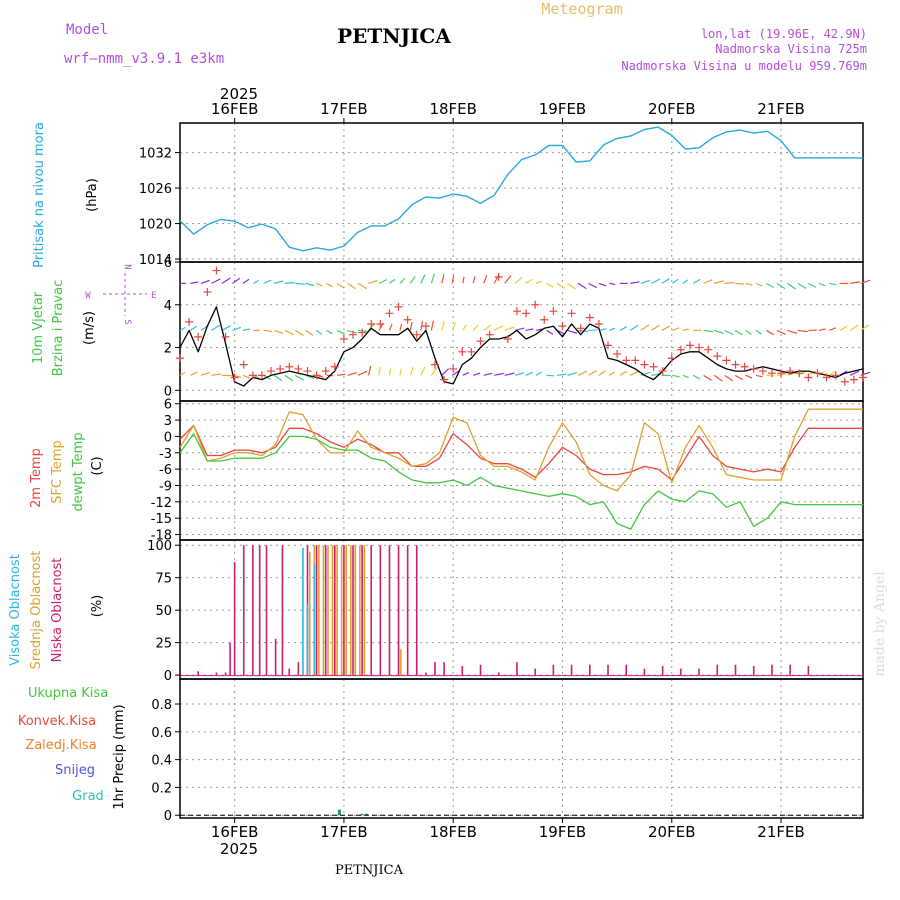 The image size is (900, 900). What do you see at coordinates (521, 346) in the screenshot?
I see `wind-speed-line` at bounding box center [521, 346].